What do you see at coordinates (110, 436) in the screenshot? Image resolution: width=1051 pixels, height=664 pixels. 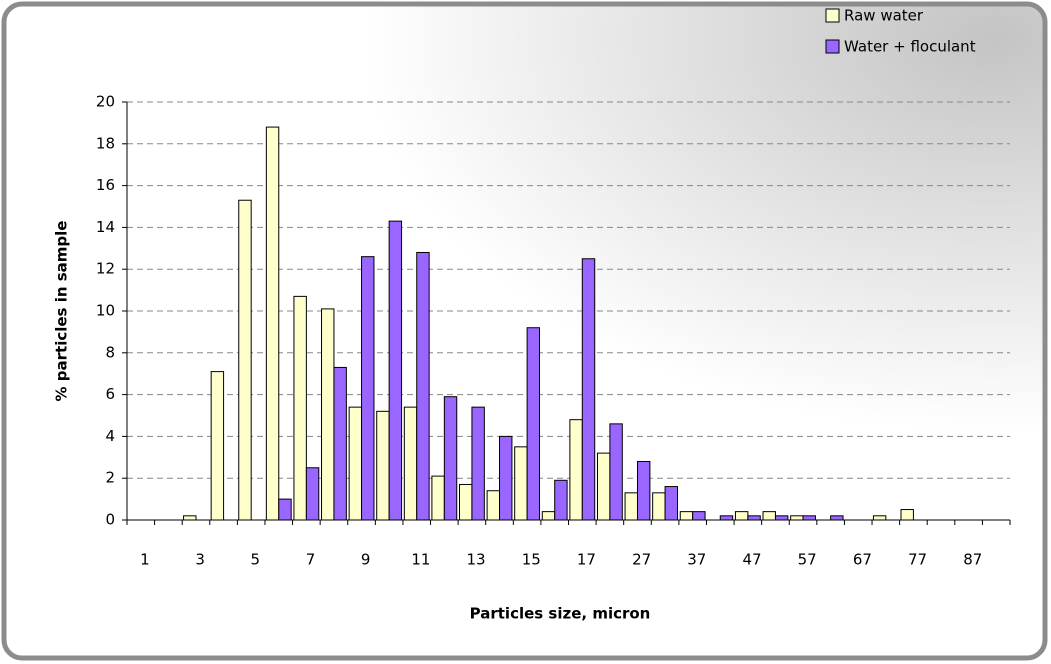 I see `y-tick-label: 4` at bounding box center [110, 436].